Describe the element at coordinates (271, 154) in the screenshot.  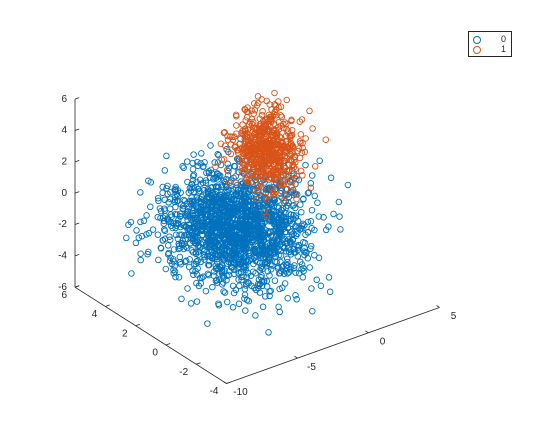
I see `series-1-points` at that location.